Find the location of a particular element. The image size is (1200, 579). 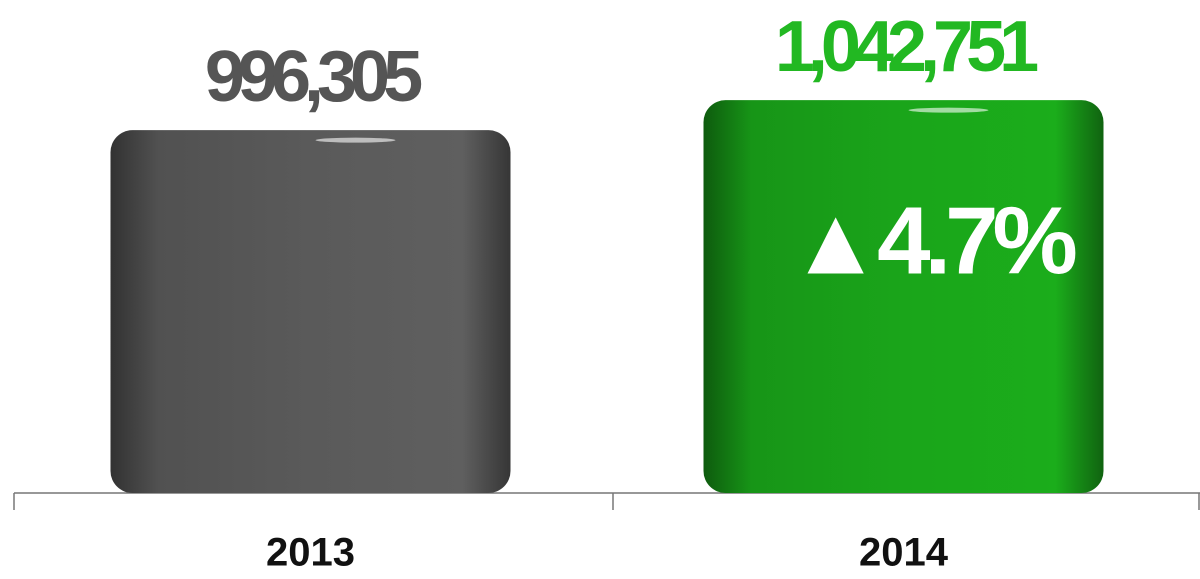

value-label: 996,305 is located at coordinates (313, 77).